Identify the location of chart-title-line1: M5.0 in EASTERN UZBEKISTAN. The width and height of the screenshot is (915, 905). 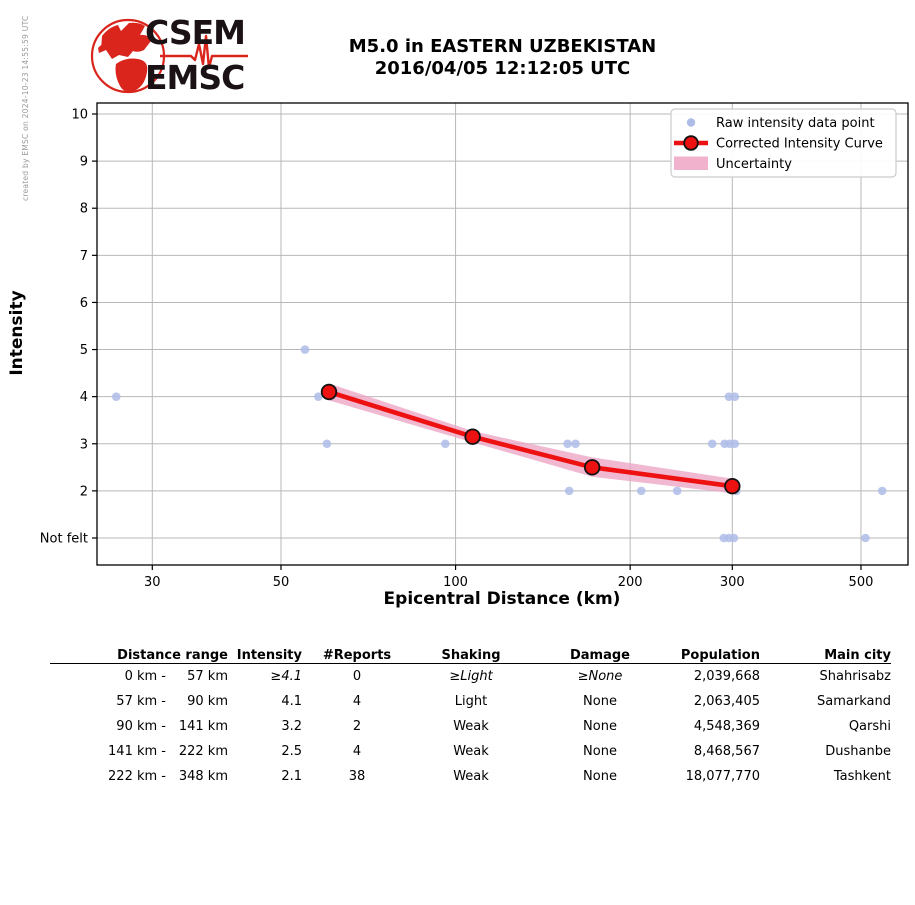
(502, 46).